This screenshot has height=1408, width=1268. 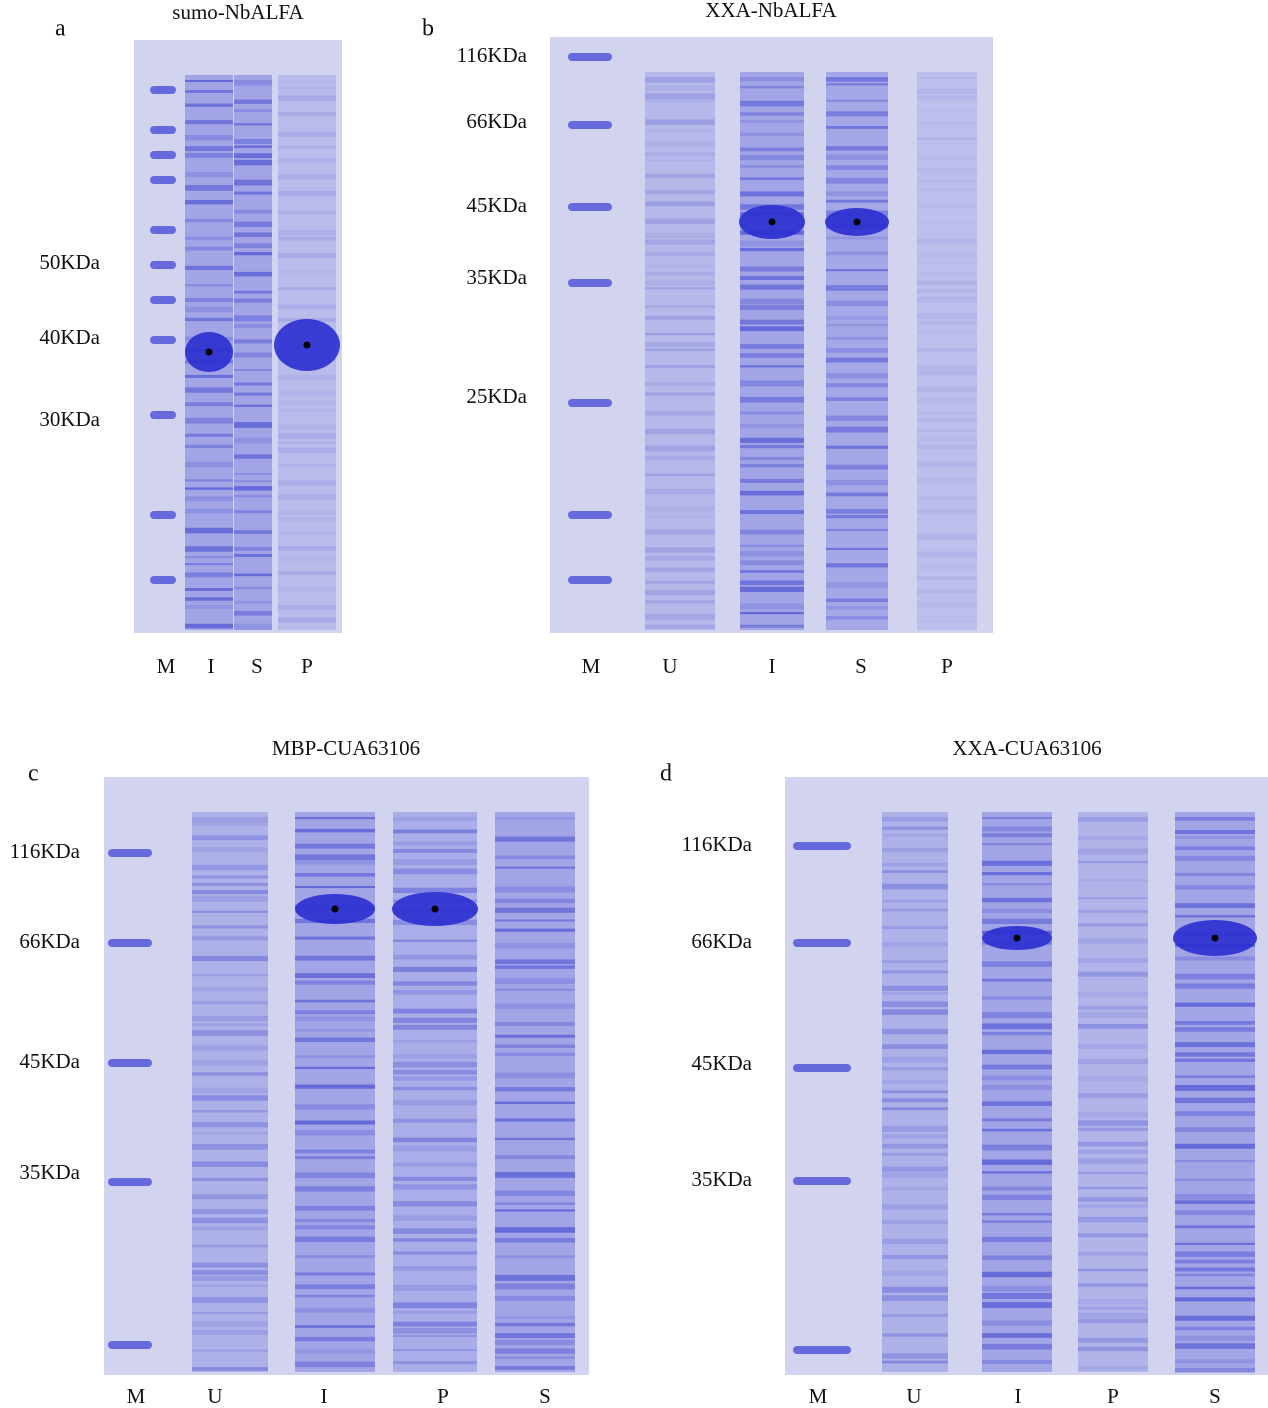 What do you see at coordinates (1017, 938) in the screenshot?
I see `dot` at bounding box center [1017, 938].